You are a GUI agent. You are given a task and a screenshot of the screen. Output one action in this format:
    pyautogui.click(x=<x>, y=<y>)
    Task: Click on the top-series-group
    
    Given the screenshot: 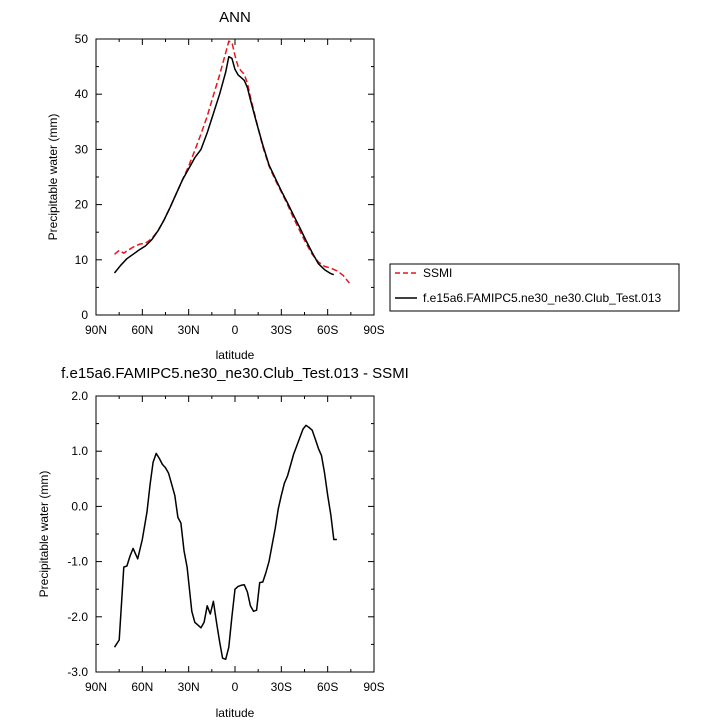 What is the action you would take?
    pyautogui.click(x=231, y=162)
    